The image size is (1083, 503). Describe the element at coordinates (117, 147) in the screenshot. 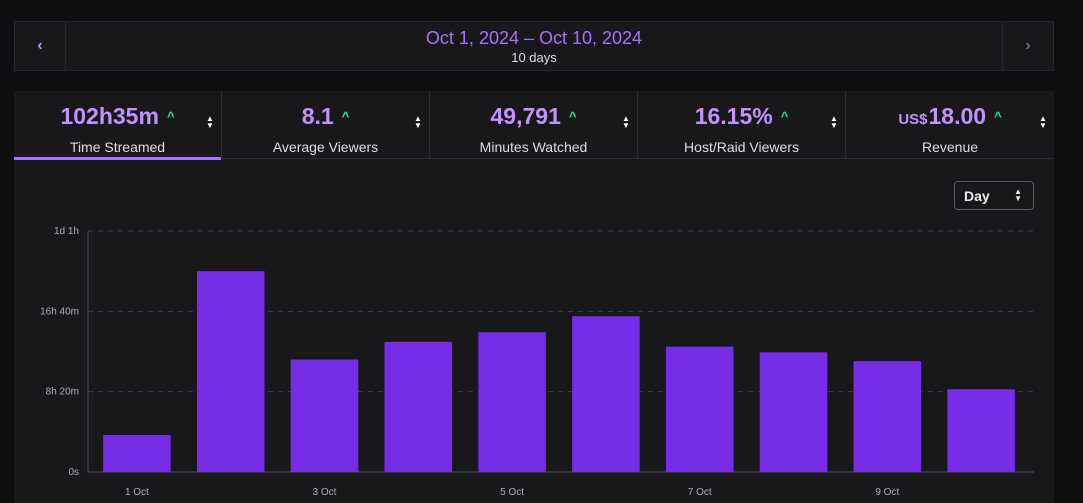

I see `metric-label: Time Streamed` at that location.